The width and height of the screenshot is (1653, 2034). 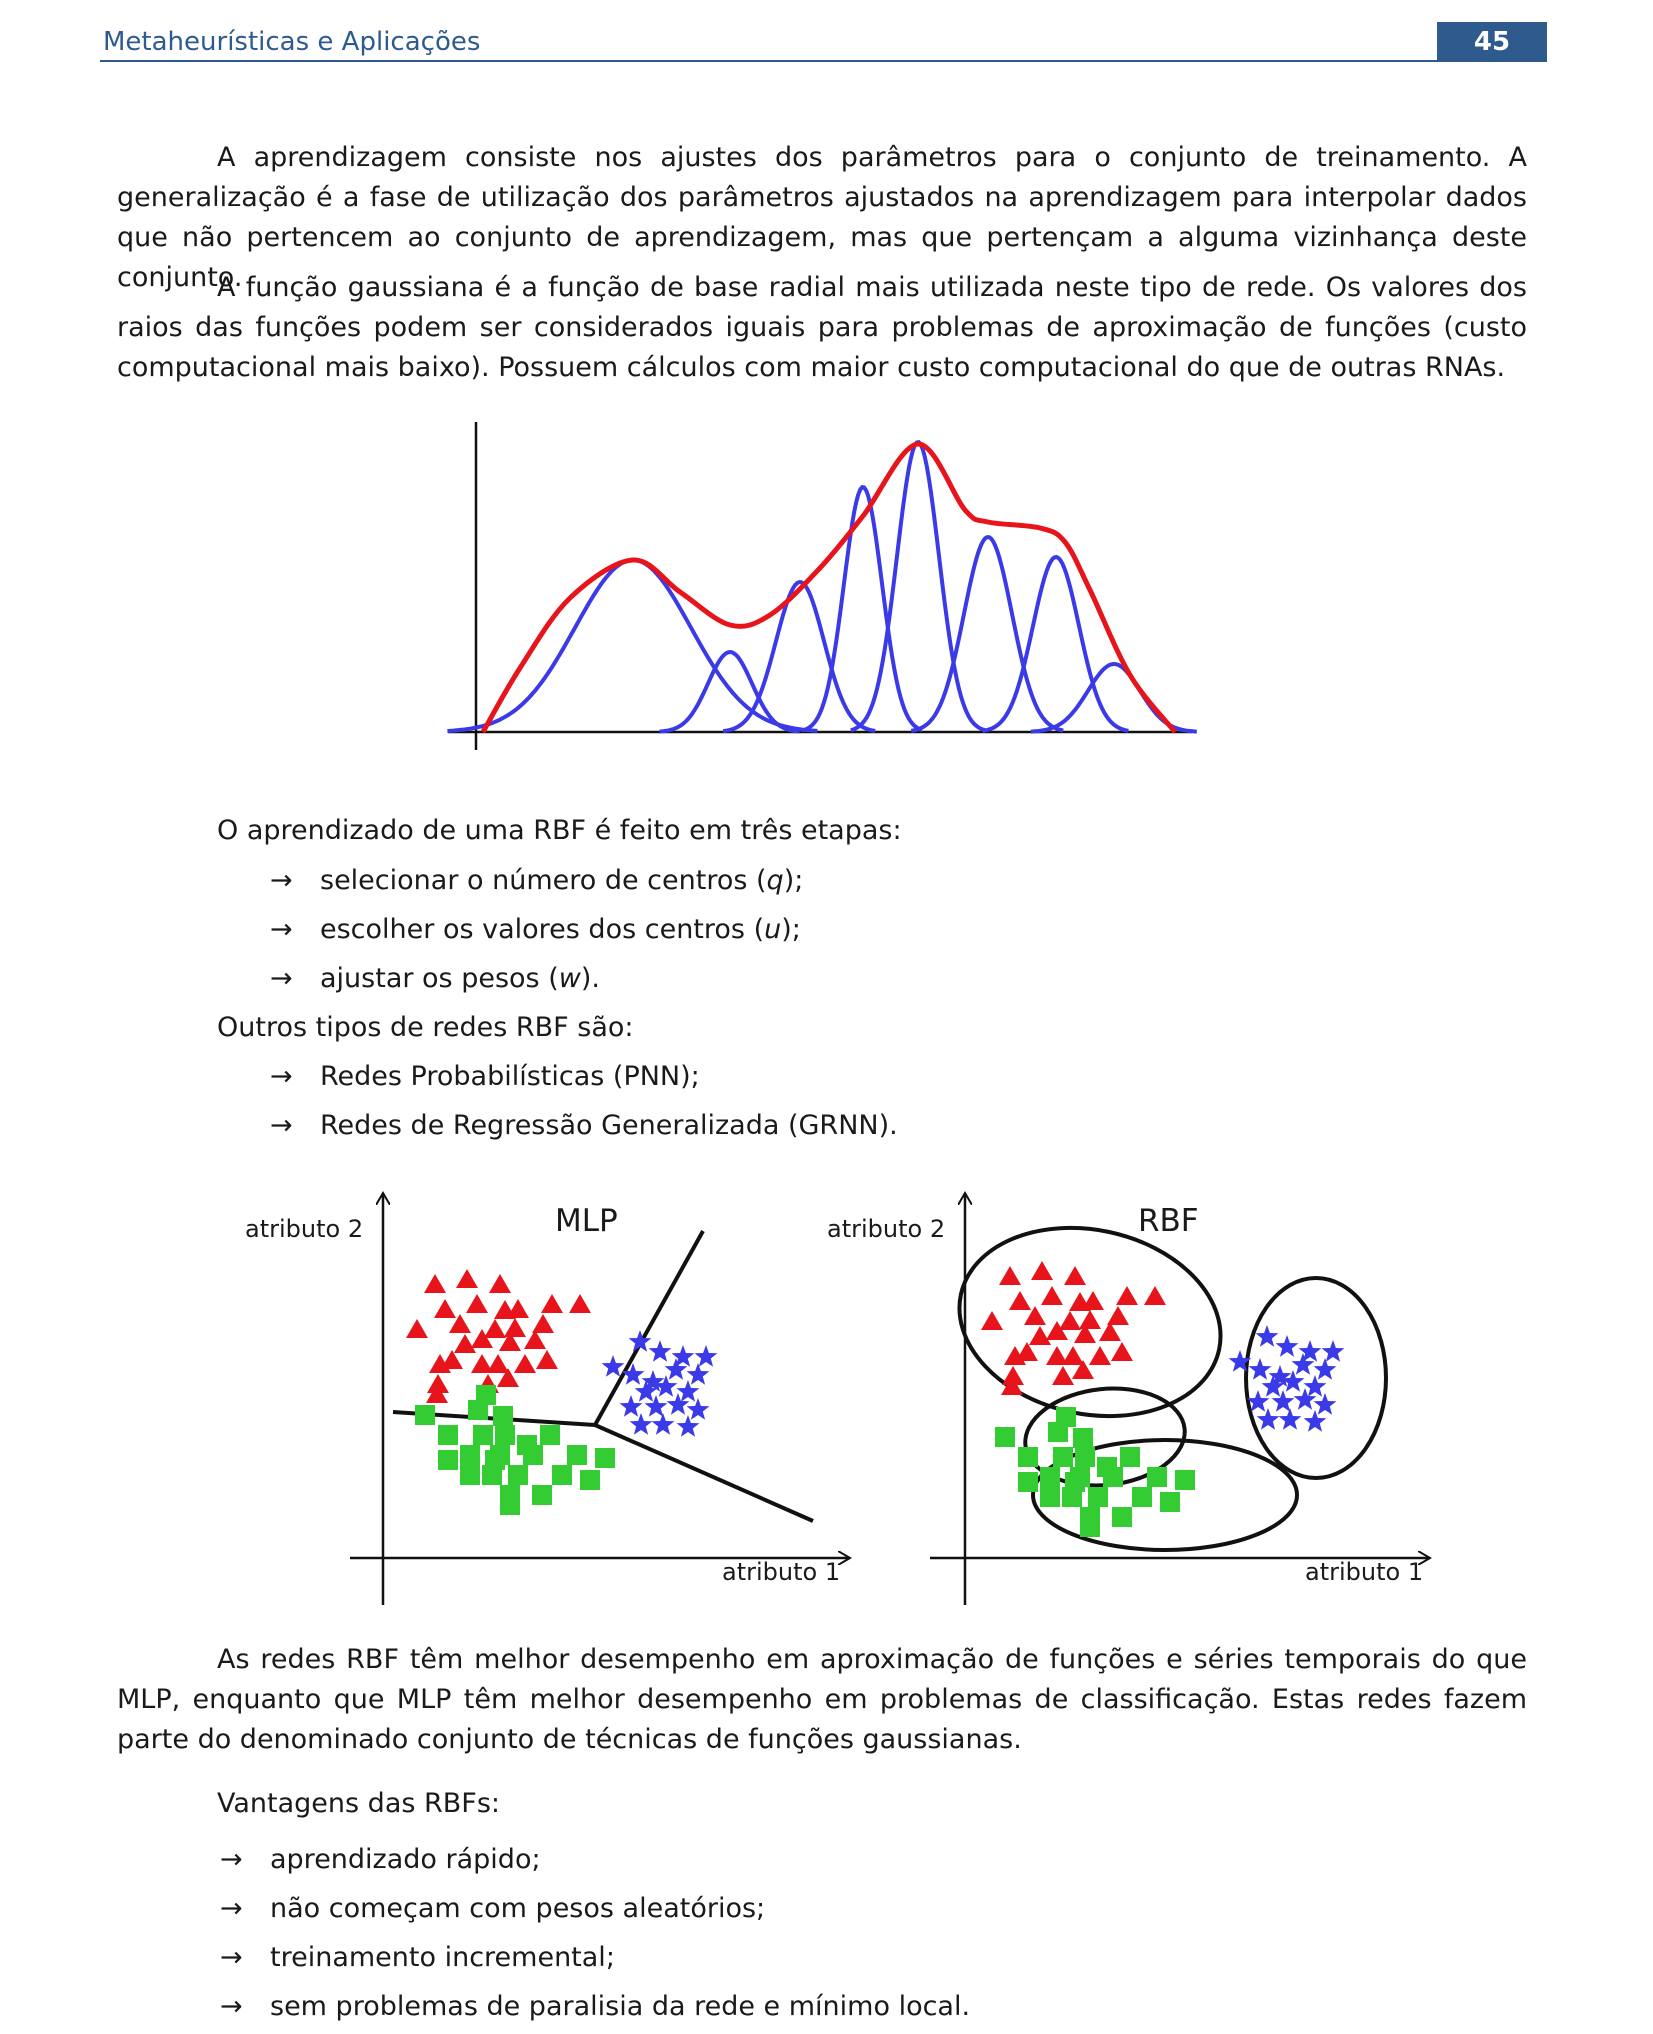 What do you see at coordinates (775, 880) in the screenshot?
I see `step-variable: q` at bounding box center [775, 880].